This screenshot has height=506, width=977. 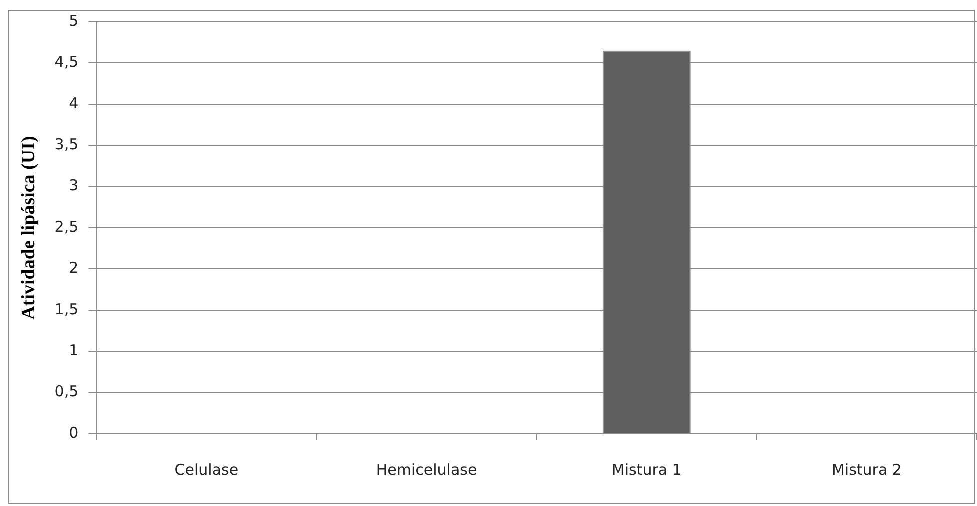 What do you see at coordinates (867, 469) in the screenshot?
I see `x-tick-label: Mistura 2` at bounding box center [867, 469].